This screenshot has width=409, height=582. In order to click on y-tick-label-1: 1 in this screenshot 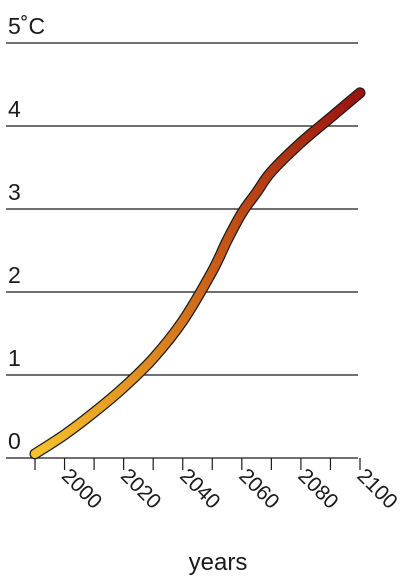, I will do `click(14, 358)`.